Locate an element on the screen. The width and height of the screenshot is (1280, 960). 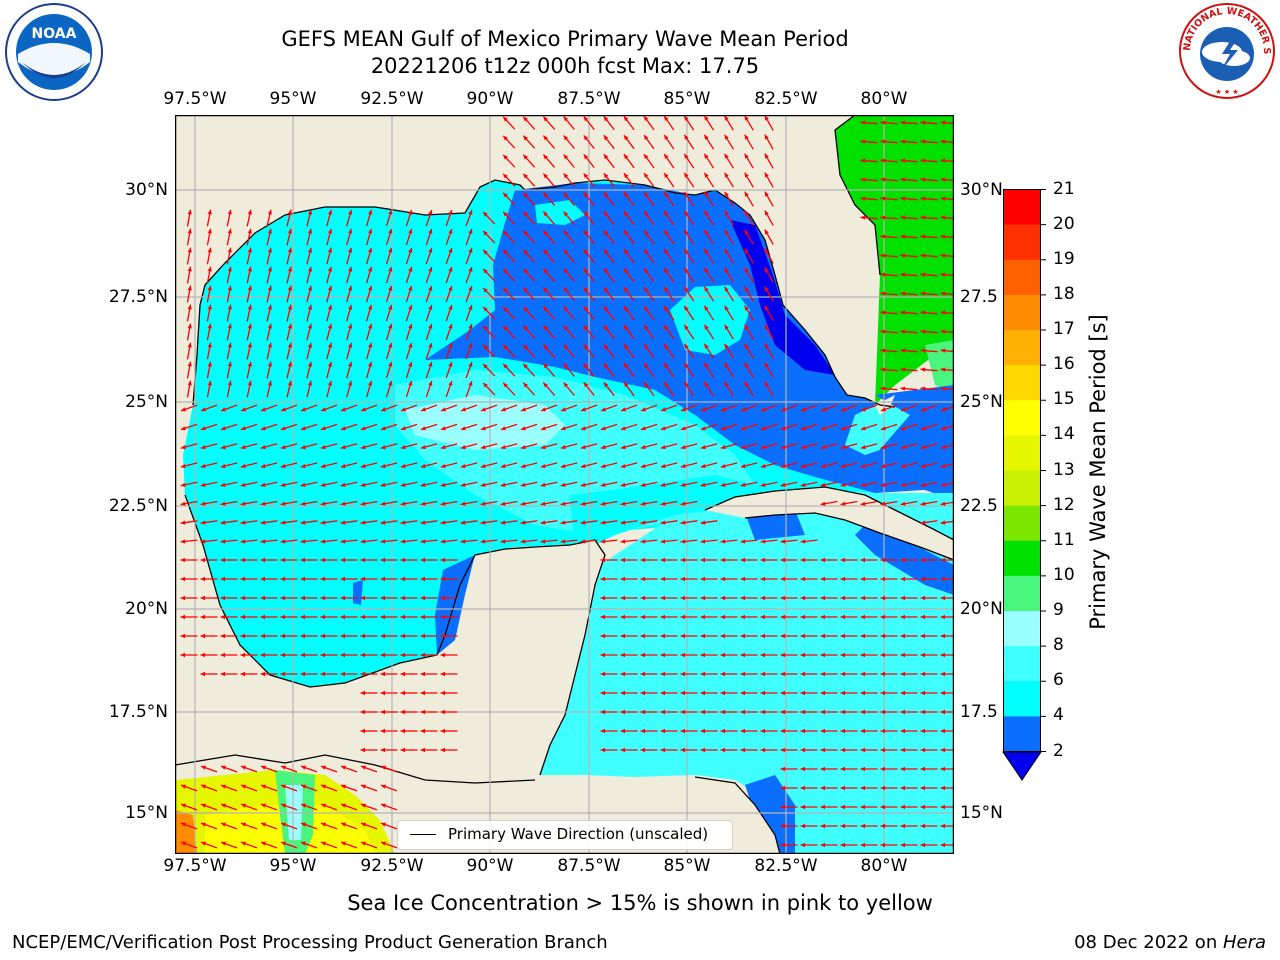
lat-label-right: 25°N is located at coordinates (981, 402).